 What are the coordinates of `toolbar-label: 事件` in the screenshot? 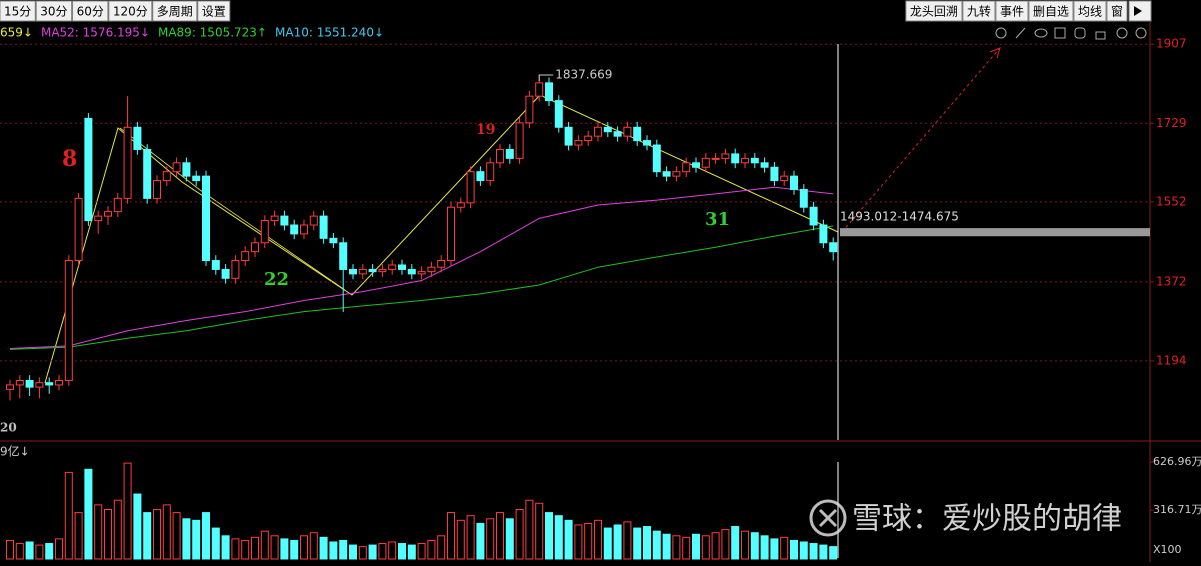 It's located at (1012, 12).